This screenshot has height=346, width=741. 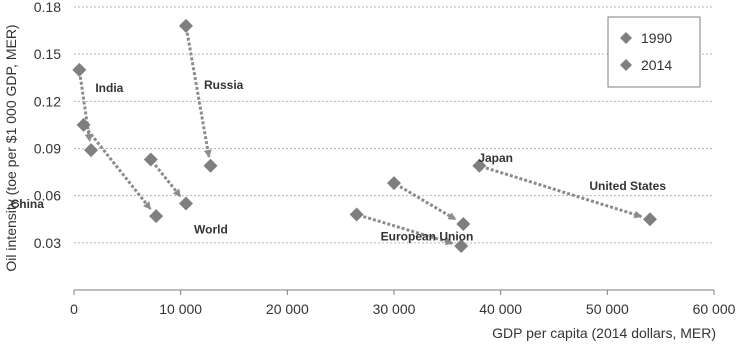 I want to click on y-tick-label: 0.03, so click(x=47, y=243).